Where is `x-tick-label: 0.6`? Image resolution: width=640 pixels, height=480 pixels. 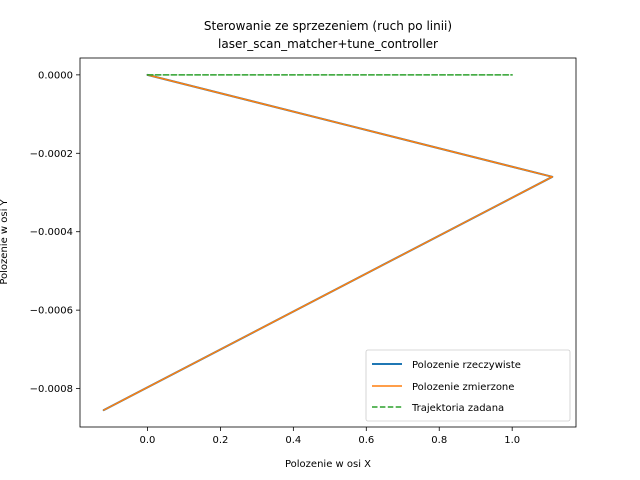 x-tick-label: 0.6 is located at coordinates (366, 440).